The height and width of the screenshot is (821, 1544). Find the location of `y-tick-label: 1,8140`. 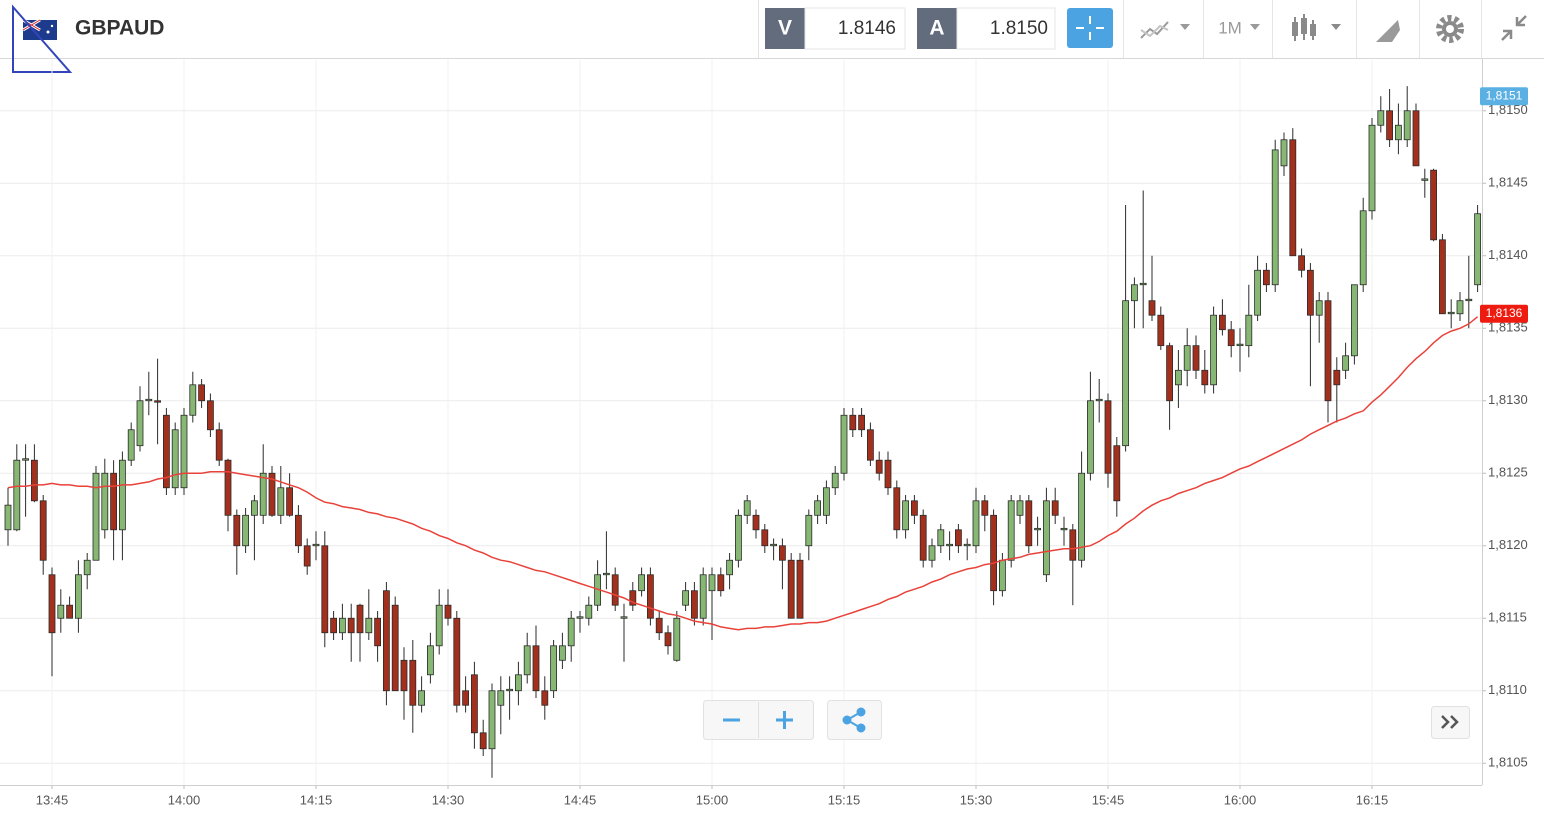

y-tick-label: 1,8140 is located at coordinates (1508, 254).